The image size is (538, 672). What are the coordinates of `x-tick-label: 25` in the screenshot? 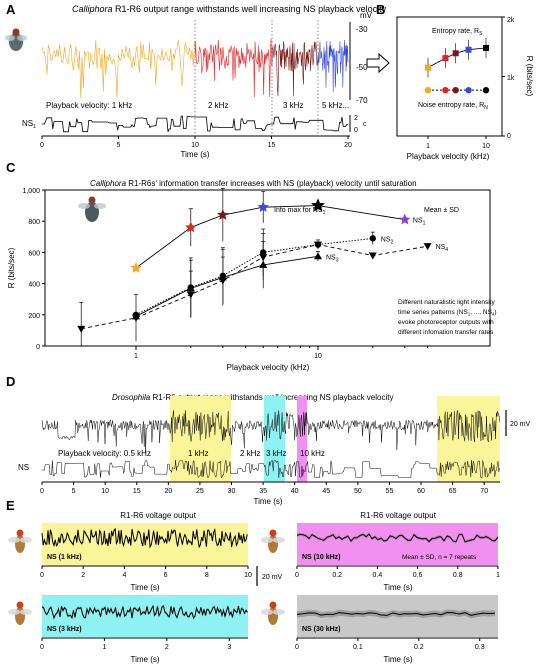 It's located at (200, 491).